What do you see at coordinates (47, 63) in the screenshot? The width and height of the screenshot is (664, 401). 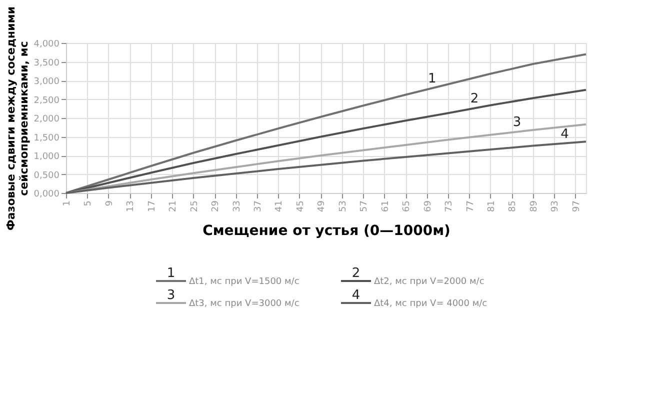 I see `y-tick-label: 3,500` at bounding box center [47, 63].